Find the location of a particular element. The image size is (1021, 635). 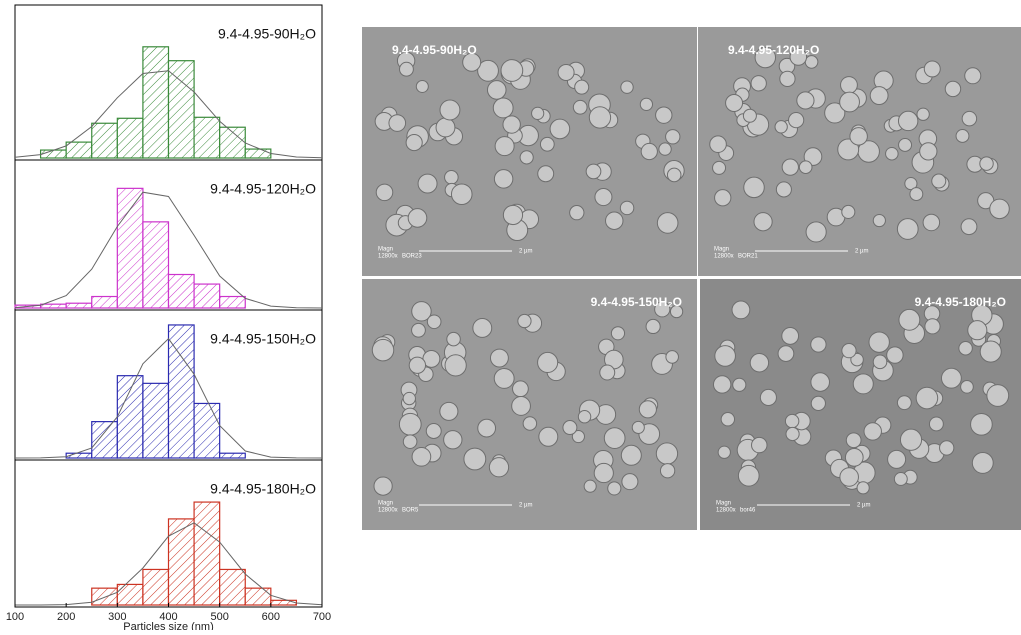

sample-id: BOR5 is located at coordinates (410, 511).